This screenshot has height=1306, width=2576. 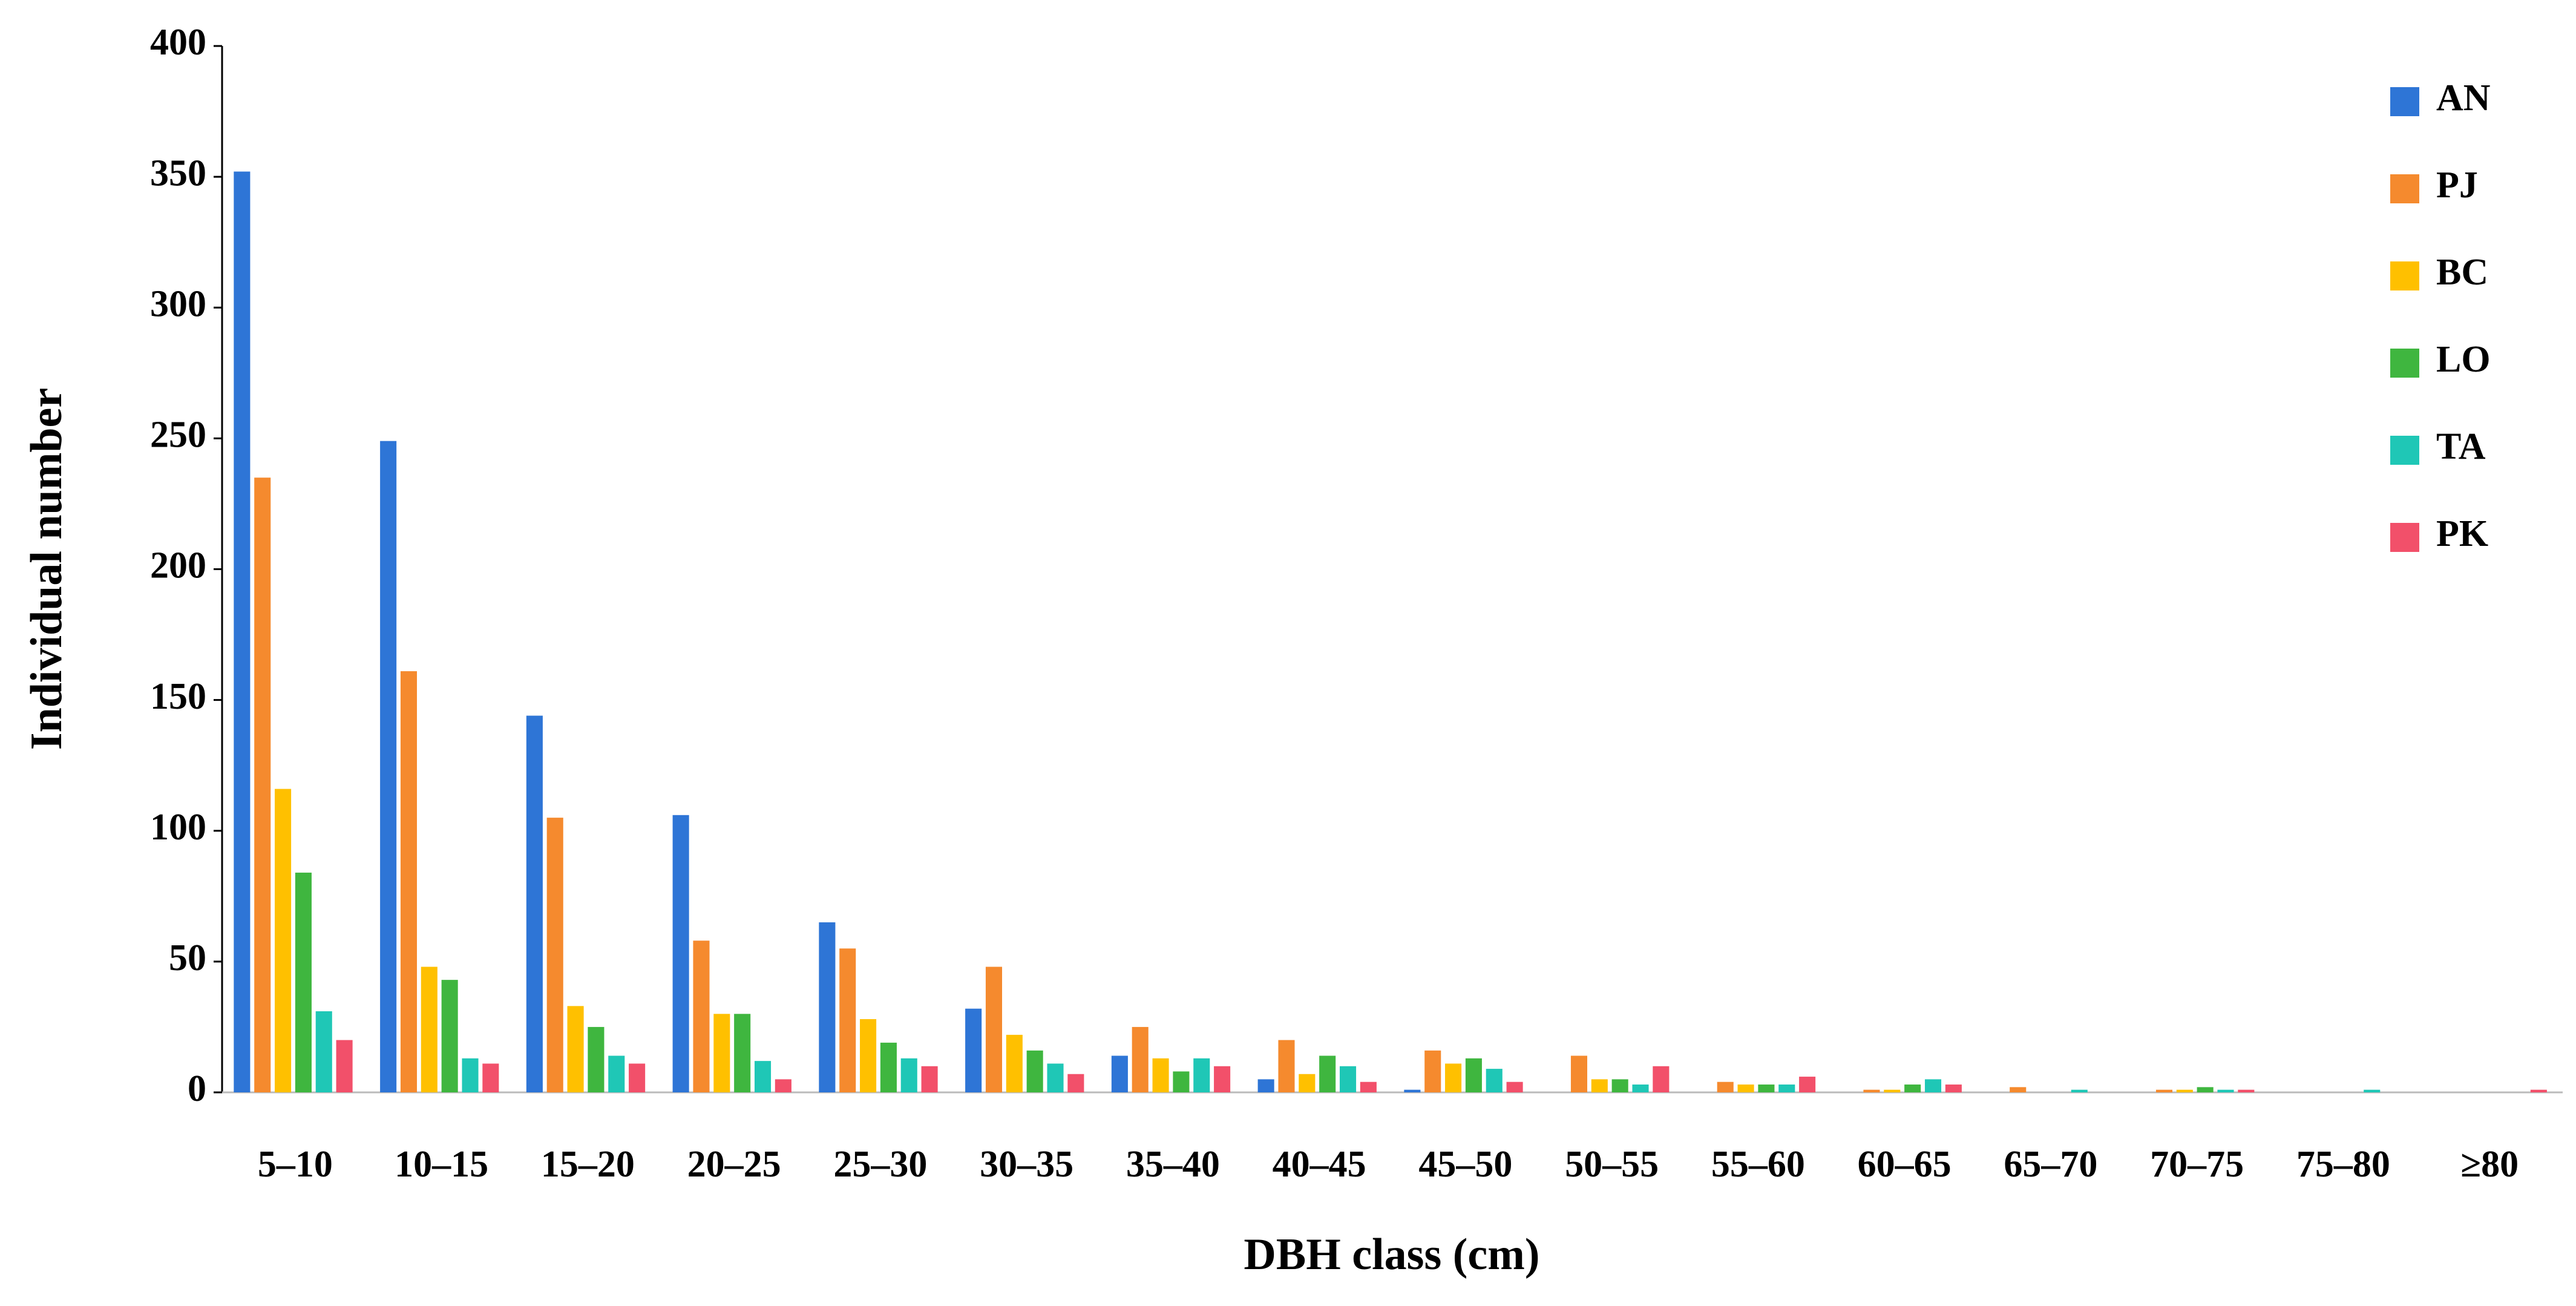 What do you see at coordinates (178, 303) in the screenshot?
I see `y-tick-label: 300` at bounding box center [178, 303].